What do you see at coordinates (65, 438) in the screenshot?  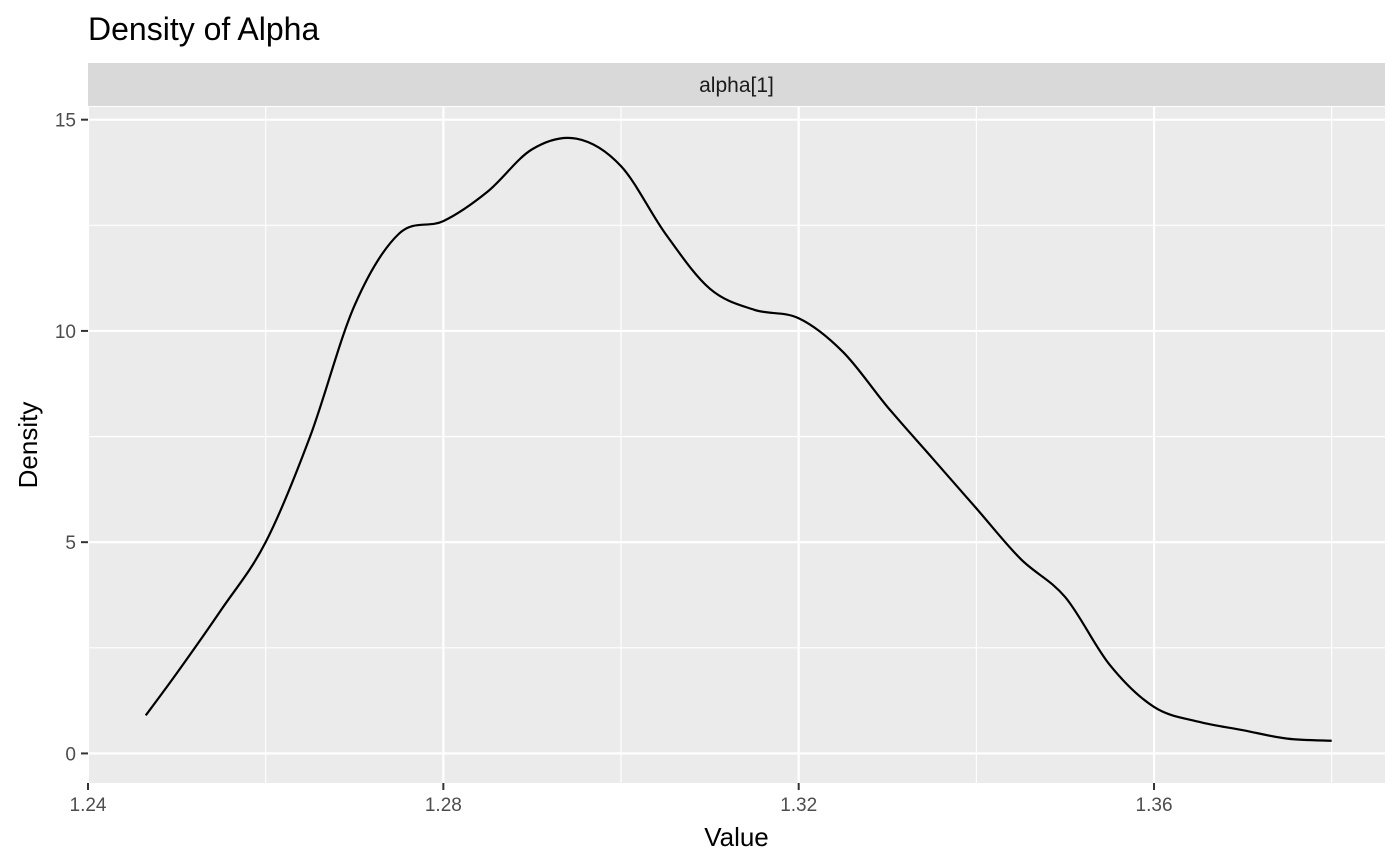 I see `y-tick-labels: 0 5 10 15` at bounding box center [65, 438].